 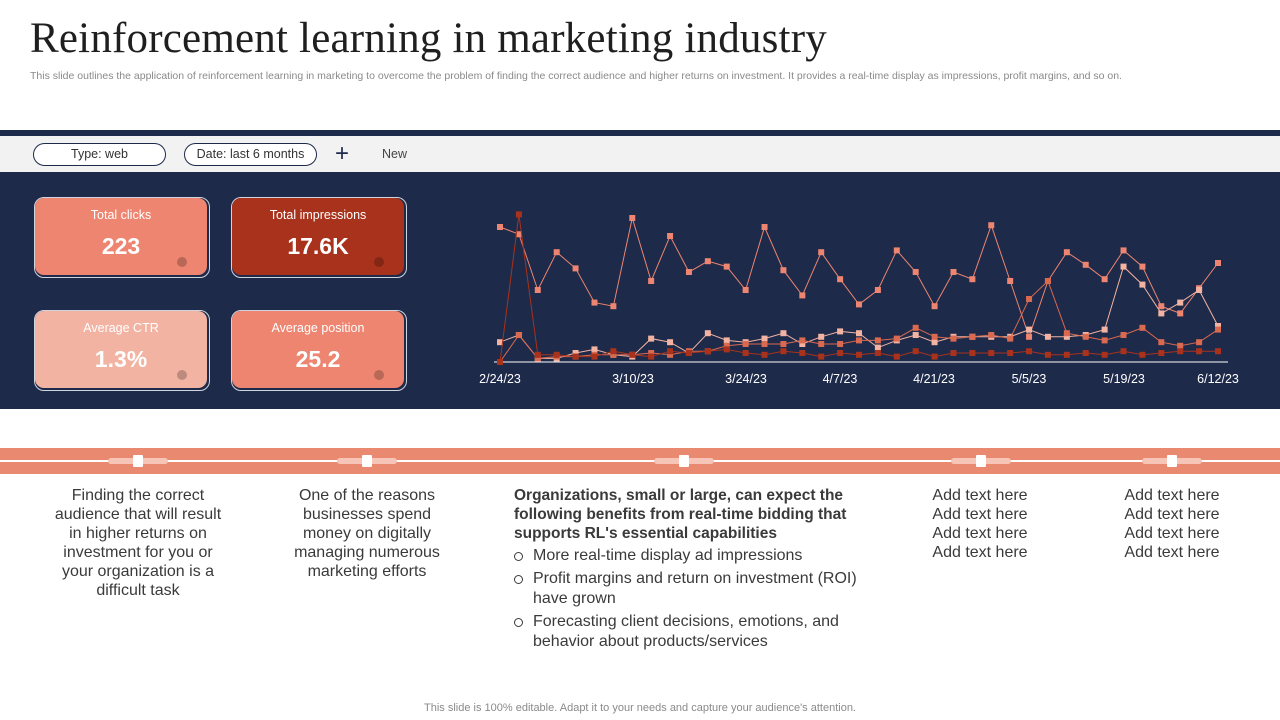 What do you see at coordinates (122, 350) in the screenshot?
I see `kpi-average-ctr: Average CTR 1.3%` at bounding box center [122, 350].